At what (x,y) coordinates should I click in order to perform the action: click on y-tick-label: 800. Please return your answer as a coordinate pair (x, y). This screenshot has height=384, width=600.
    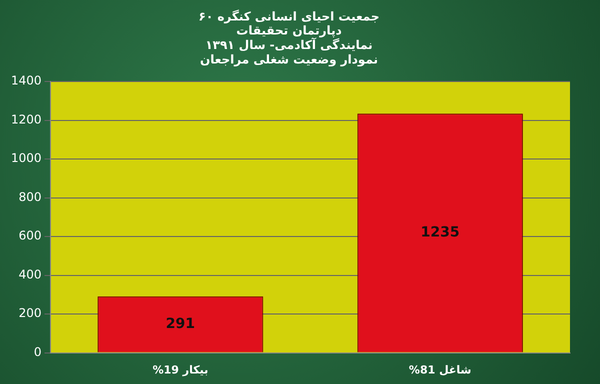
    Looking at the image, I should click on (30, 197).